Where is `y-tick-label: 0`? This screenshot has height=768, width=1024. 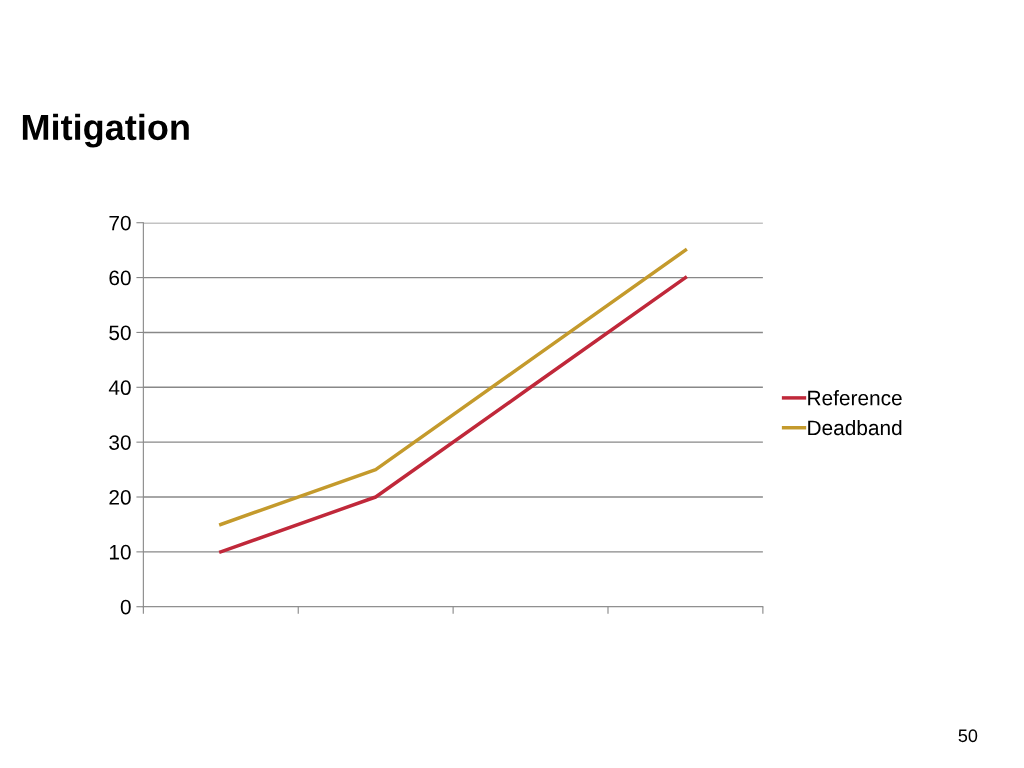 y-tick-label: 0 is located at coordinates (125, 607).